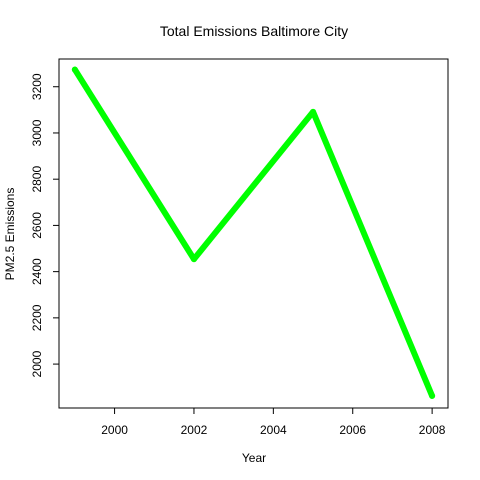  I want to click on y-tick-label: 2400, so click(37, 271).